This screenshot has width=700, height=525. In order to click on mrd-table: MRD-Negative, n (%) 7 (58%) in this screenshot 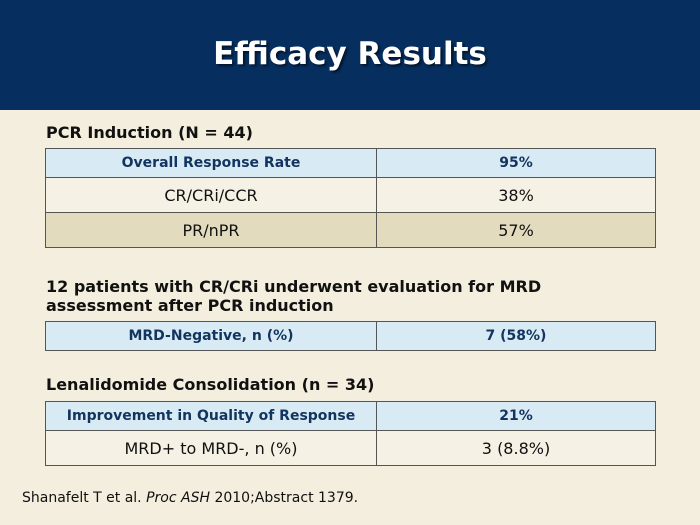, I will do `click(350, 336)`.